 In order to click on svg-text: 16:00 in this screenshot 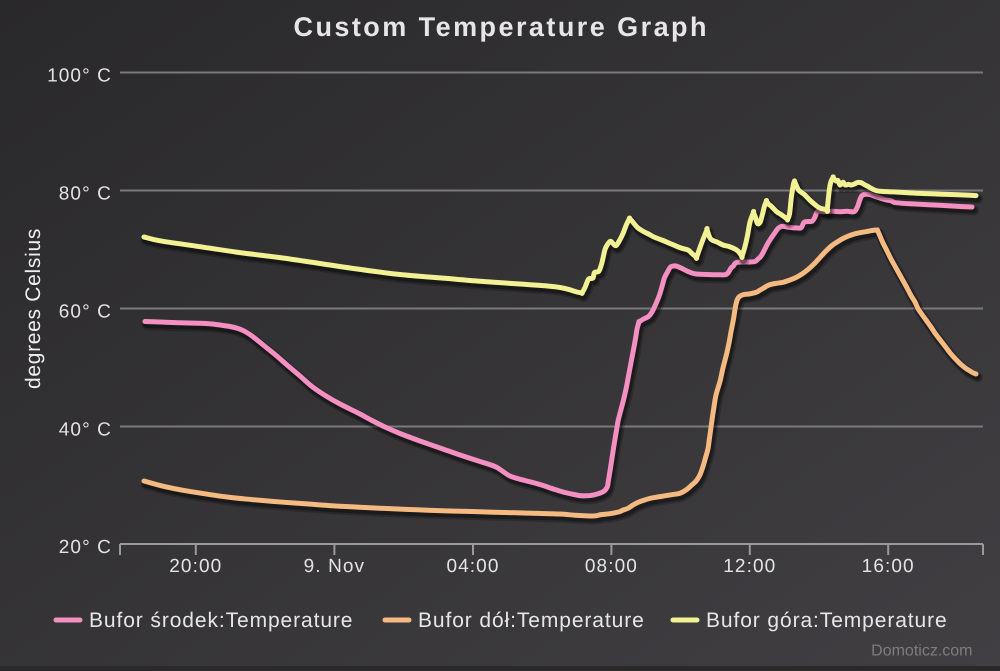, I will do `click(888, 566)`.